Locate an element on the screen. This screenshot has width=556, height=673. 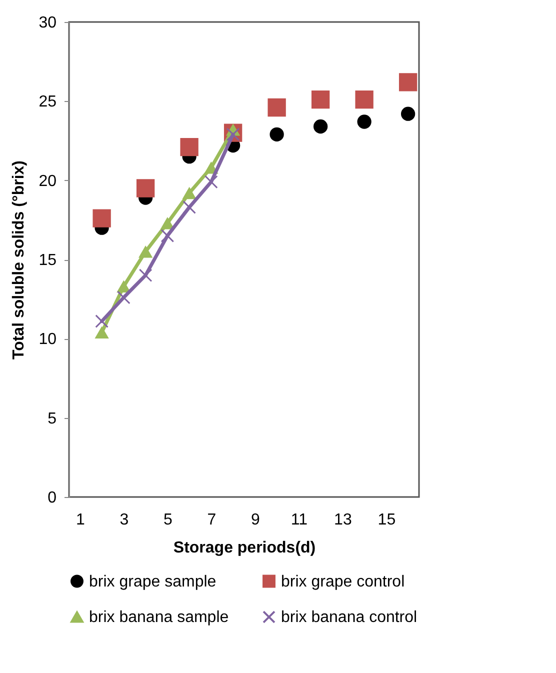
x-tick-label: 7 is located at coordinates (211, 520).